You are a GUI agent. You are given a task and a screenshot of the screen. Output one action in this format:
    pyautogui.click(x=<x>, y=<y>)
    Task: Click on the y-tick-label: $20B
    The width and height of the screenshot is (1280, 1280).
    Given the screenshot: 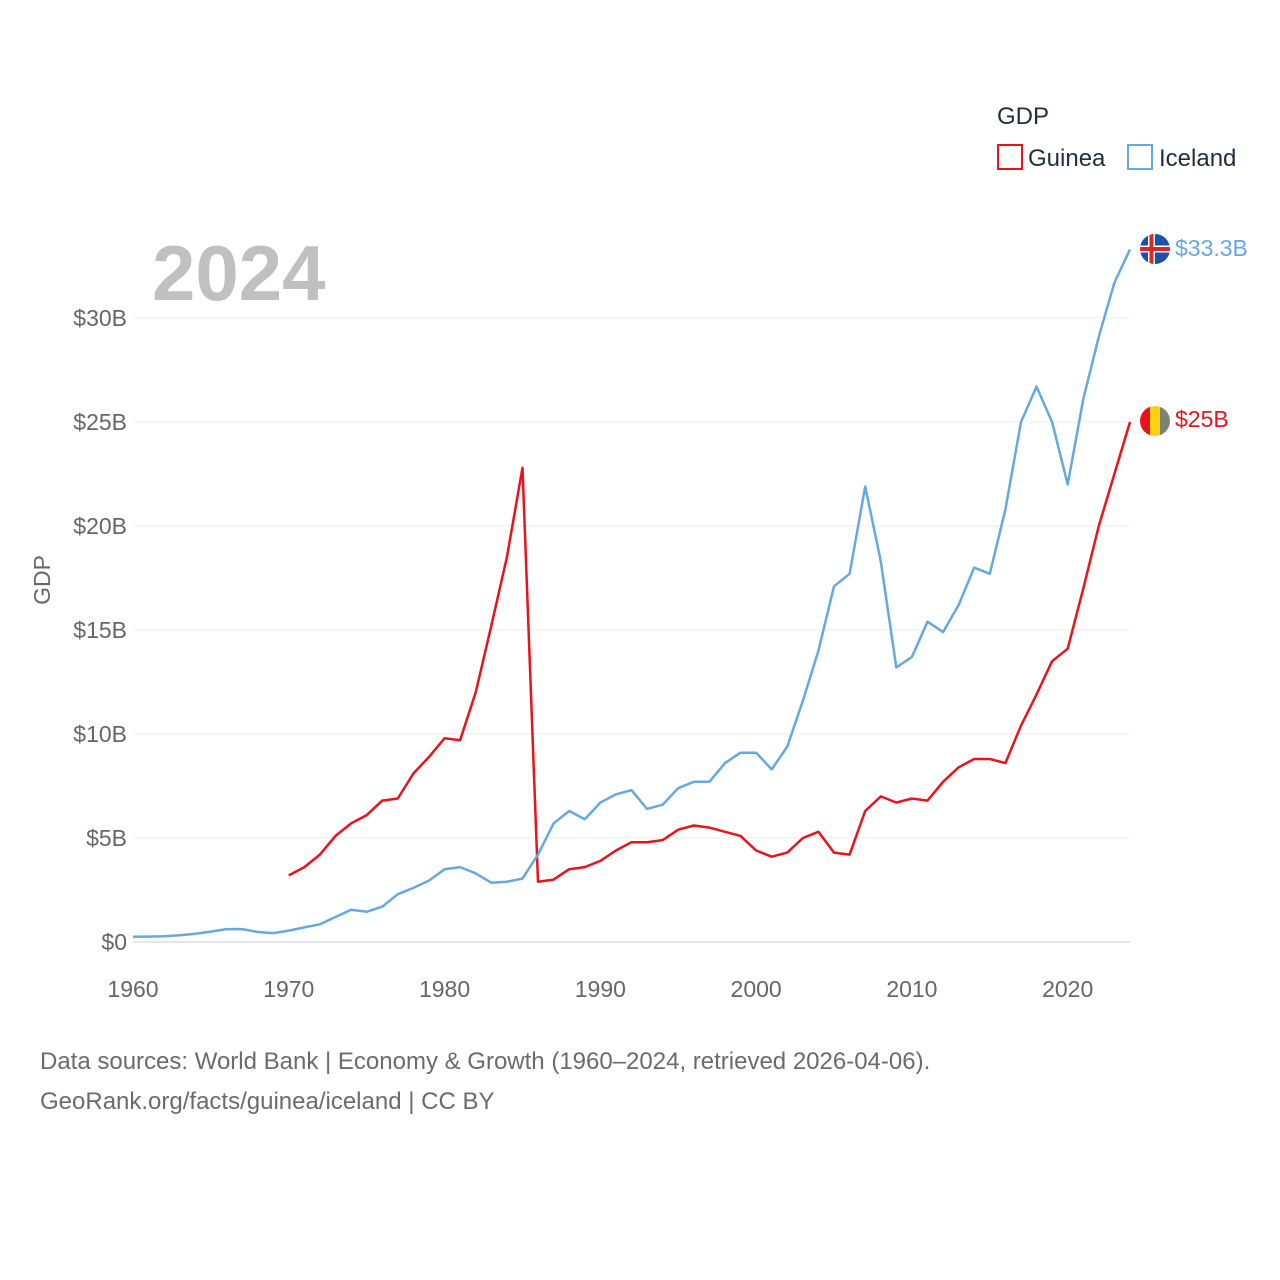 What is the action you would take?
    pyautogui.click(x=100, y=526)
    